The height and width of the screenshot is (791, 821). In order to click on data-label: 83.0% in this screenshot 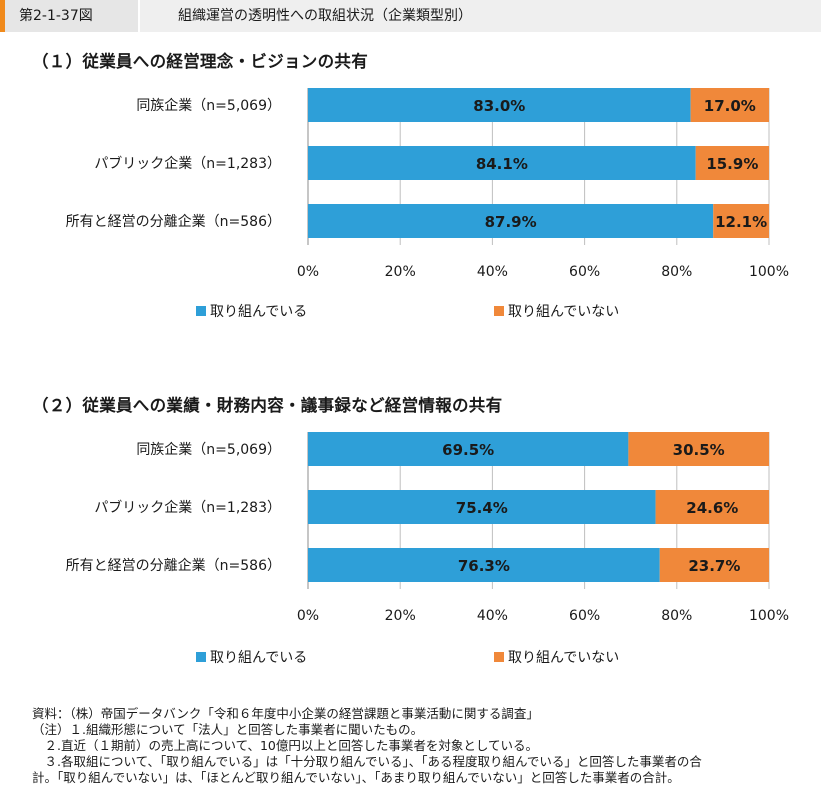, I will do `click(499, 106)`.